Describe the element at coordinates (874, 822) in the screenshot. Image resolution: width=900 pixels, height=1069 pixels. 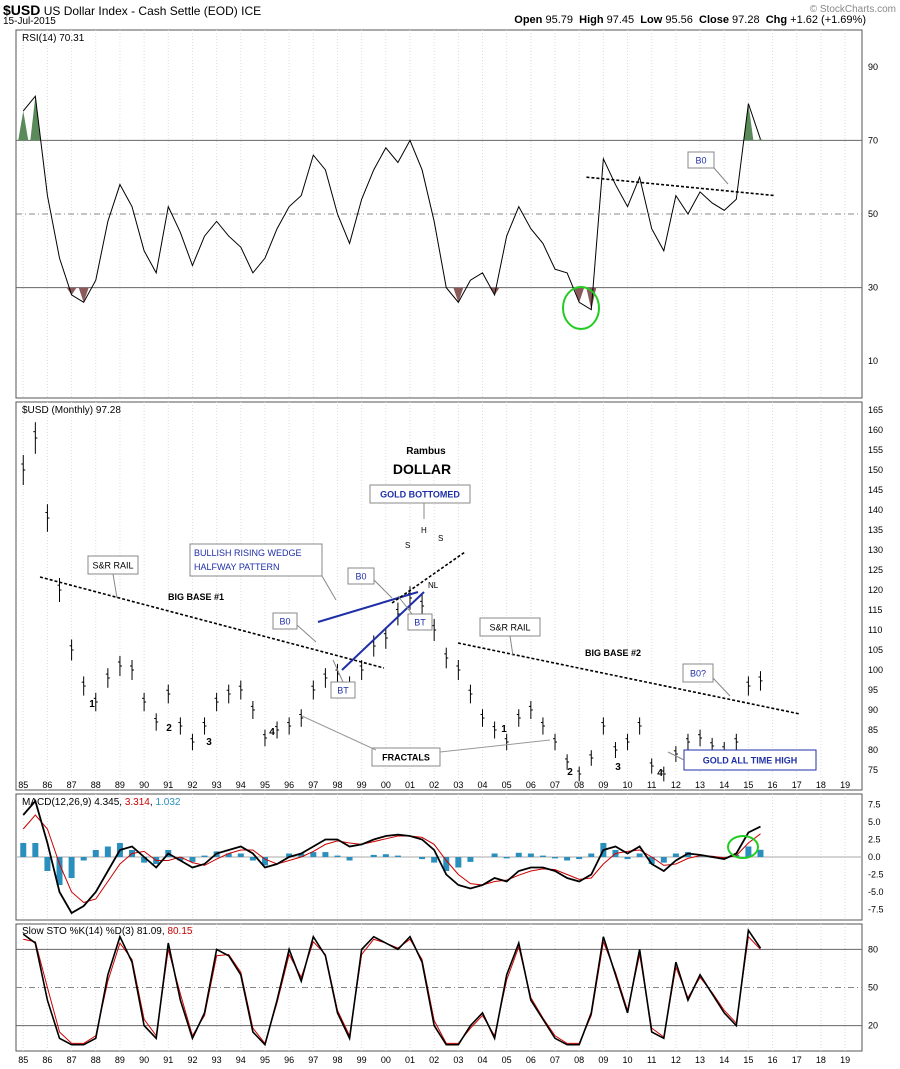
I see `macd-y-tick-label: 5.0` at that location.